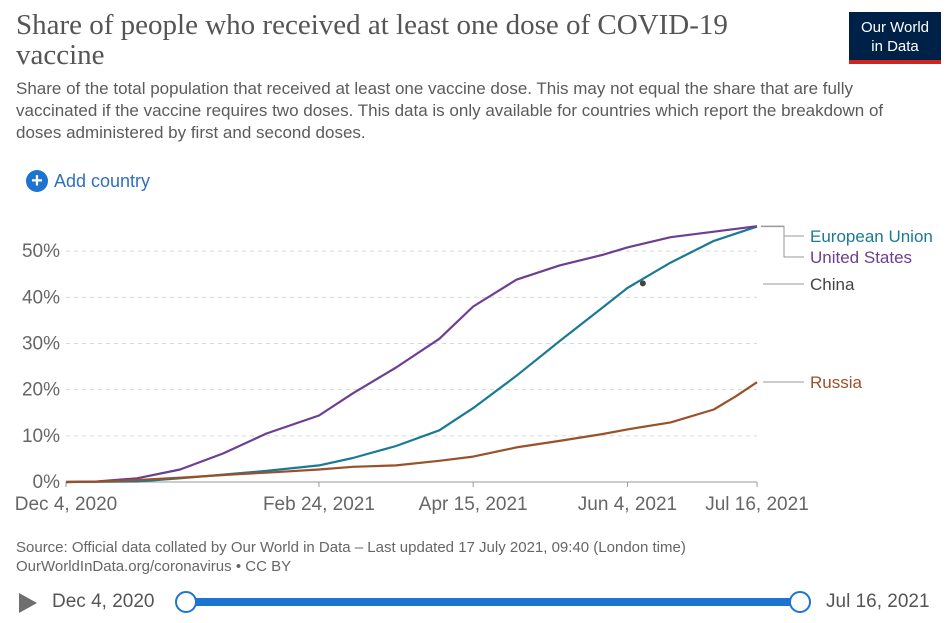 This screenshot has width=952, height=623. What do you see at coordinates (103, 601) in the screenshot?
I see `timeline-start-label: Dec 4, 2020` at bounding box center [103, 601].